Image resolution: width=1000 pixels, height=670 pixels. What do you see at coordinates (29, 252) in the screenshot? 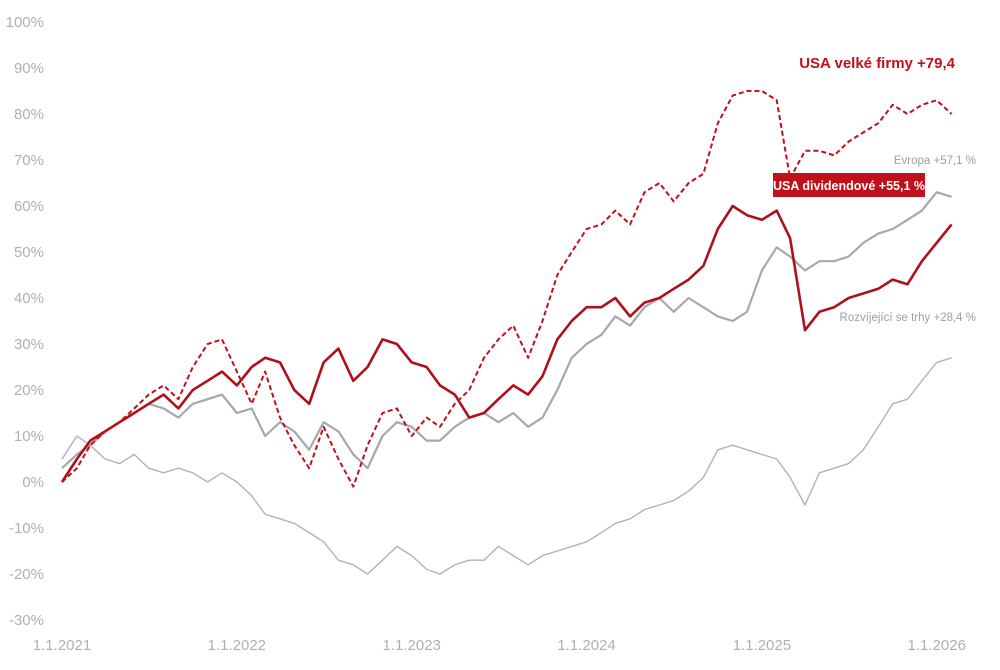
I see `y-tick-label: 50%` at bounding box center [29, 252].